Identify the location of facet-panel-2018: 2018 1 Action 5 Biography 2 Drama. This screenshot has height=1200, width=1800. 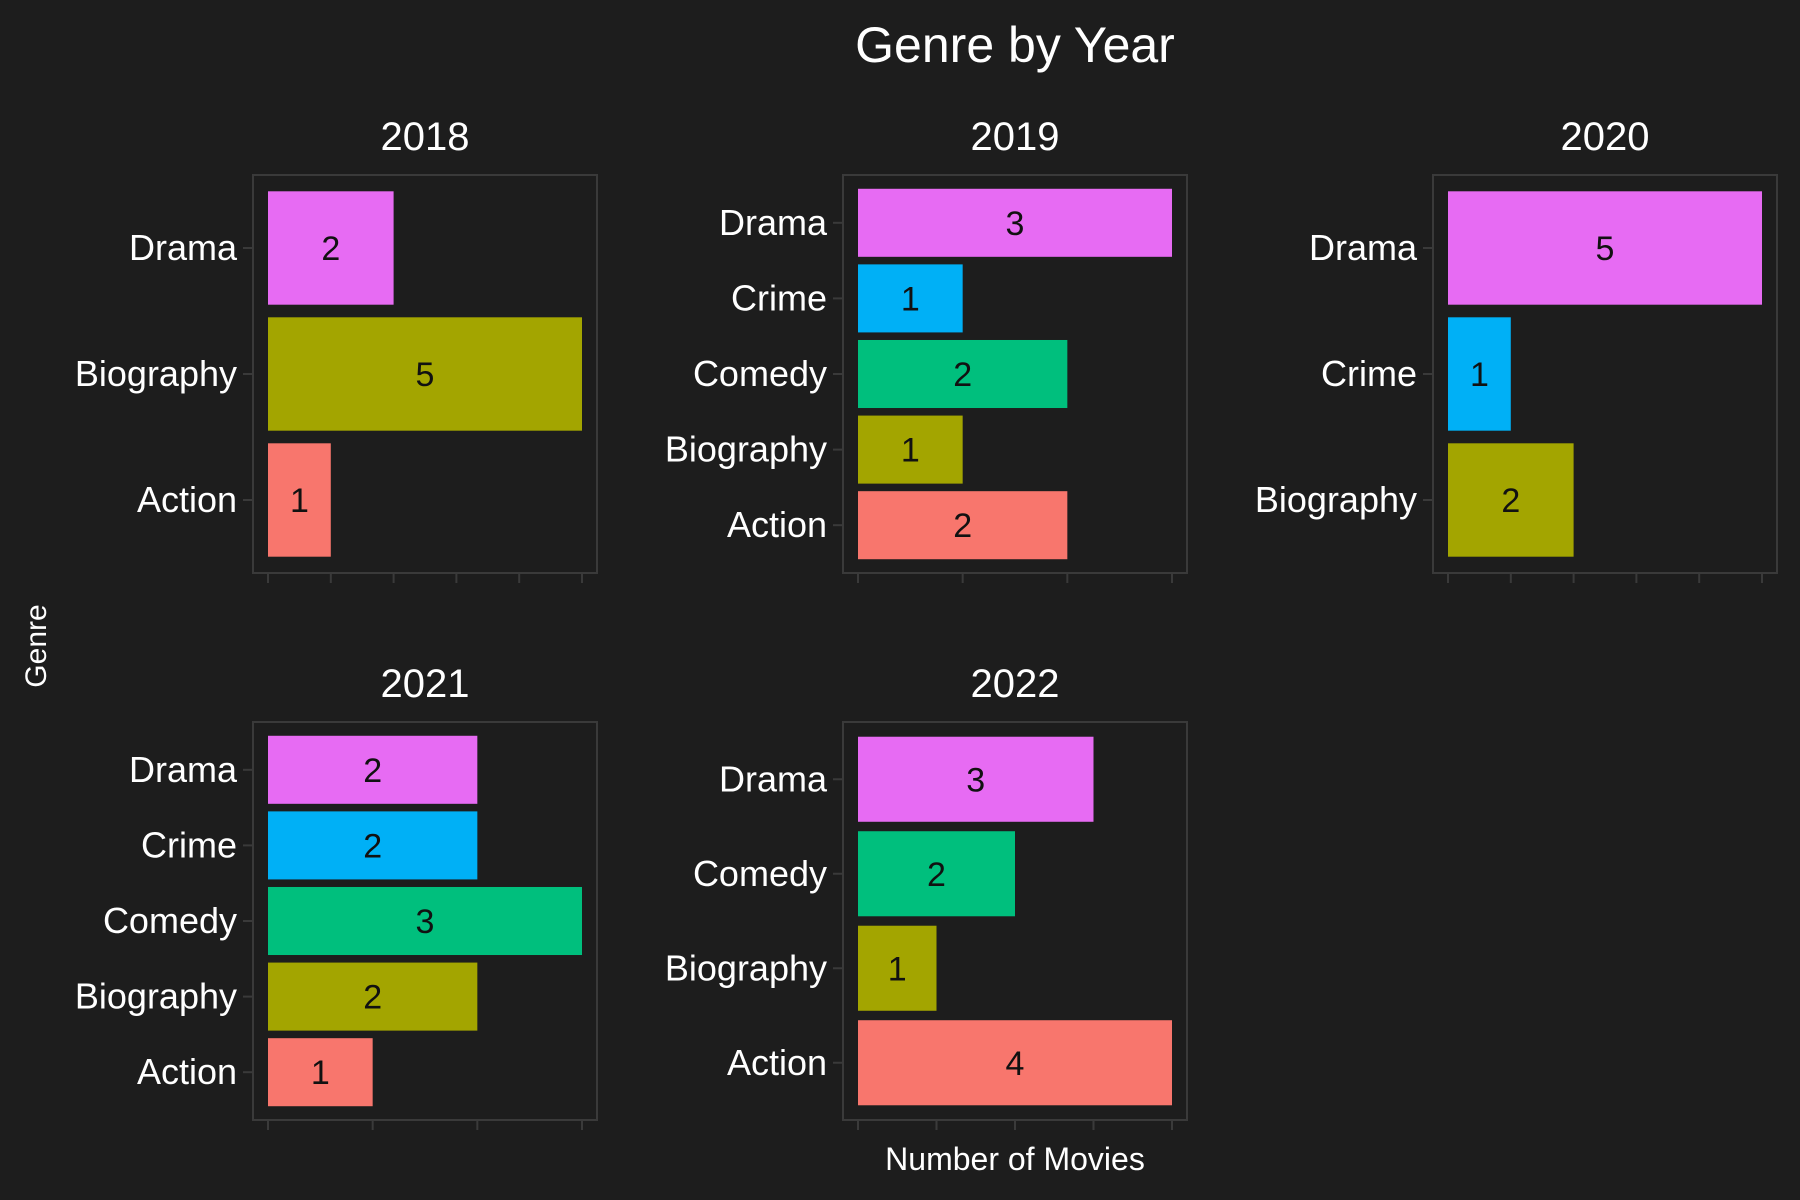
(336, 349).